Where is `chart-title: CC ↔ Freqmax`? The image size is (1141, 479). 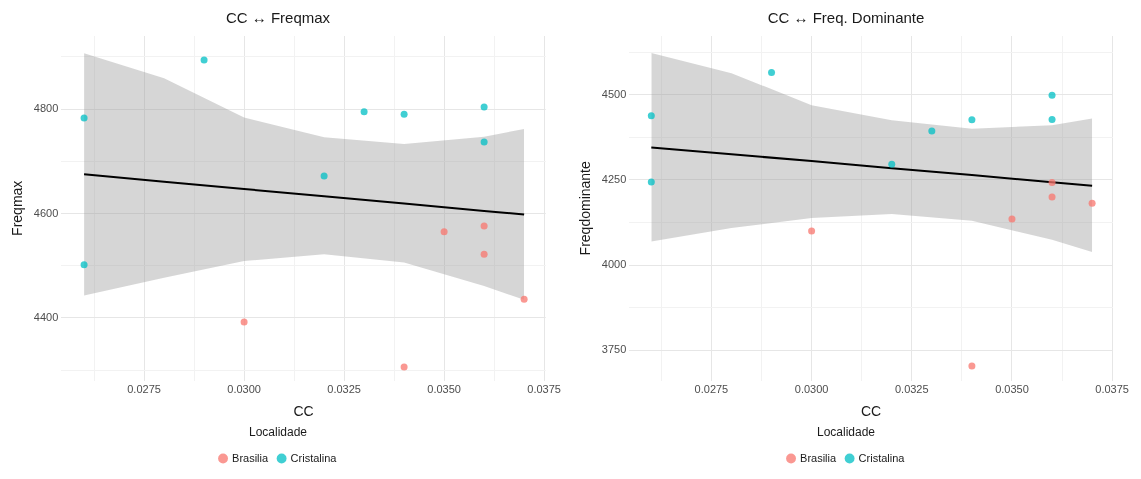
chart-title: CC ↔ Freqmax is located at coordinates (278, 18).